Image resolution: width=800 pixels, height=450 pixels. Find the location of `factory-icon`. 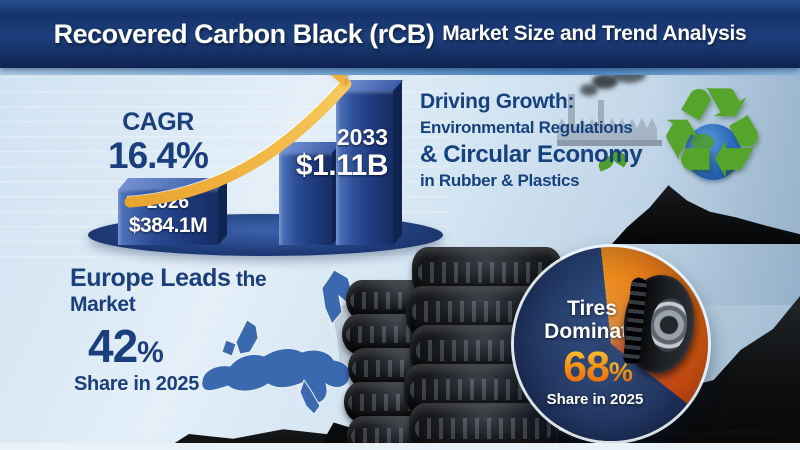

factory-icon is located at coordinates (609, 120).